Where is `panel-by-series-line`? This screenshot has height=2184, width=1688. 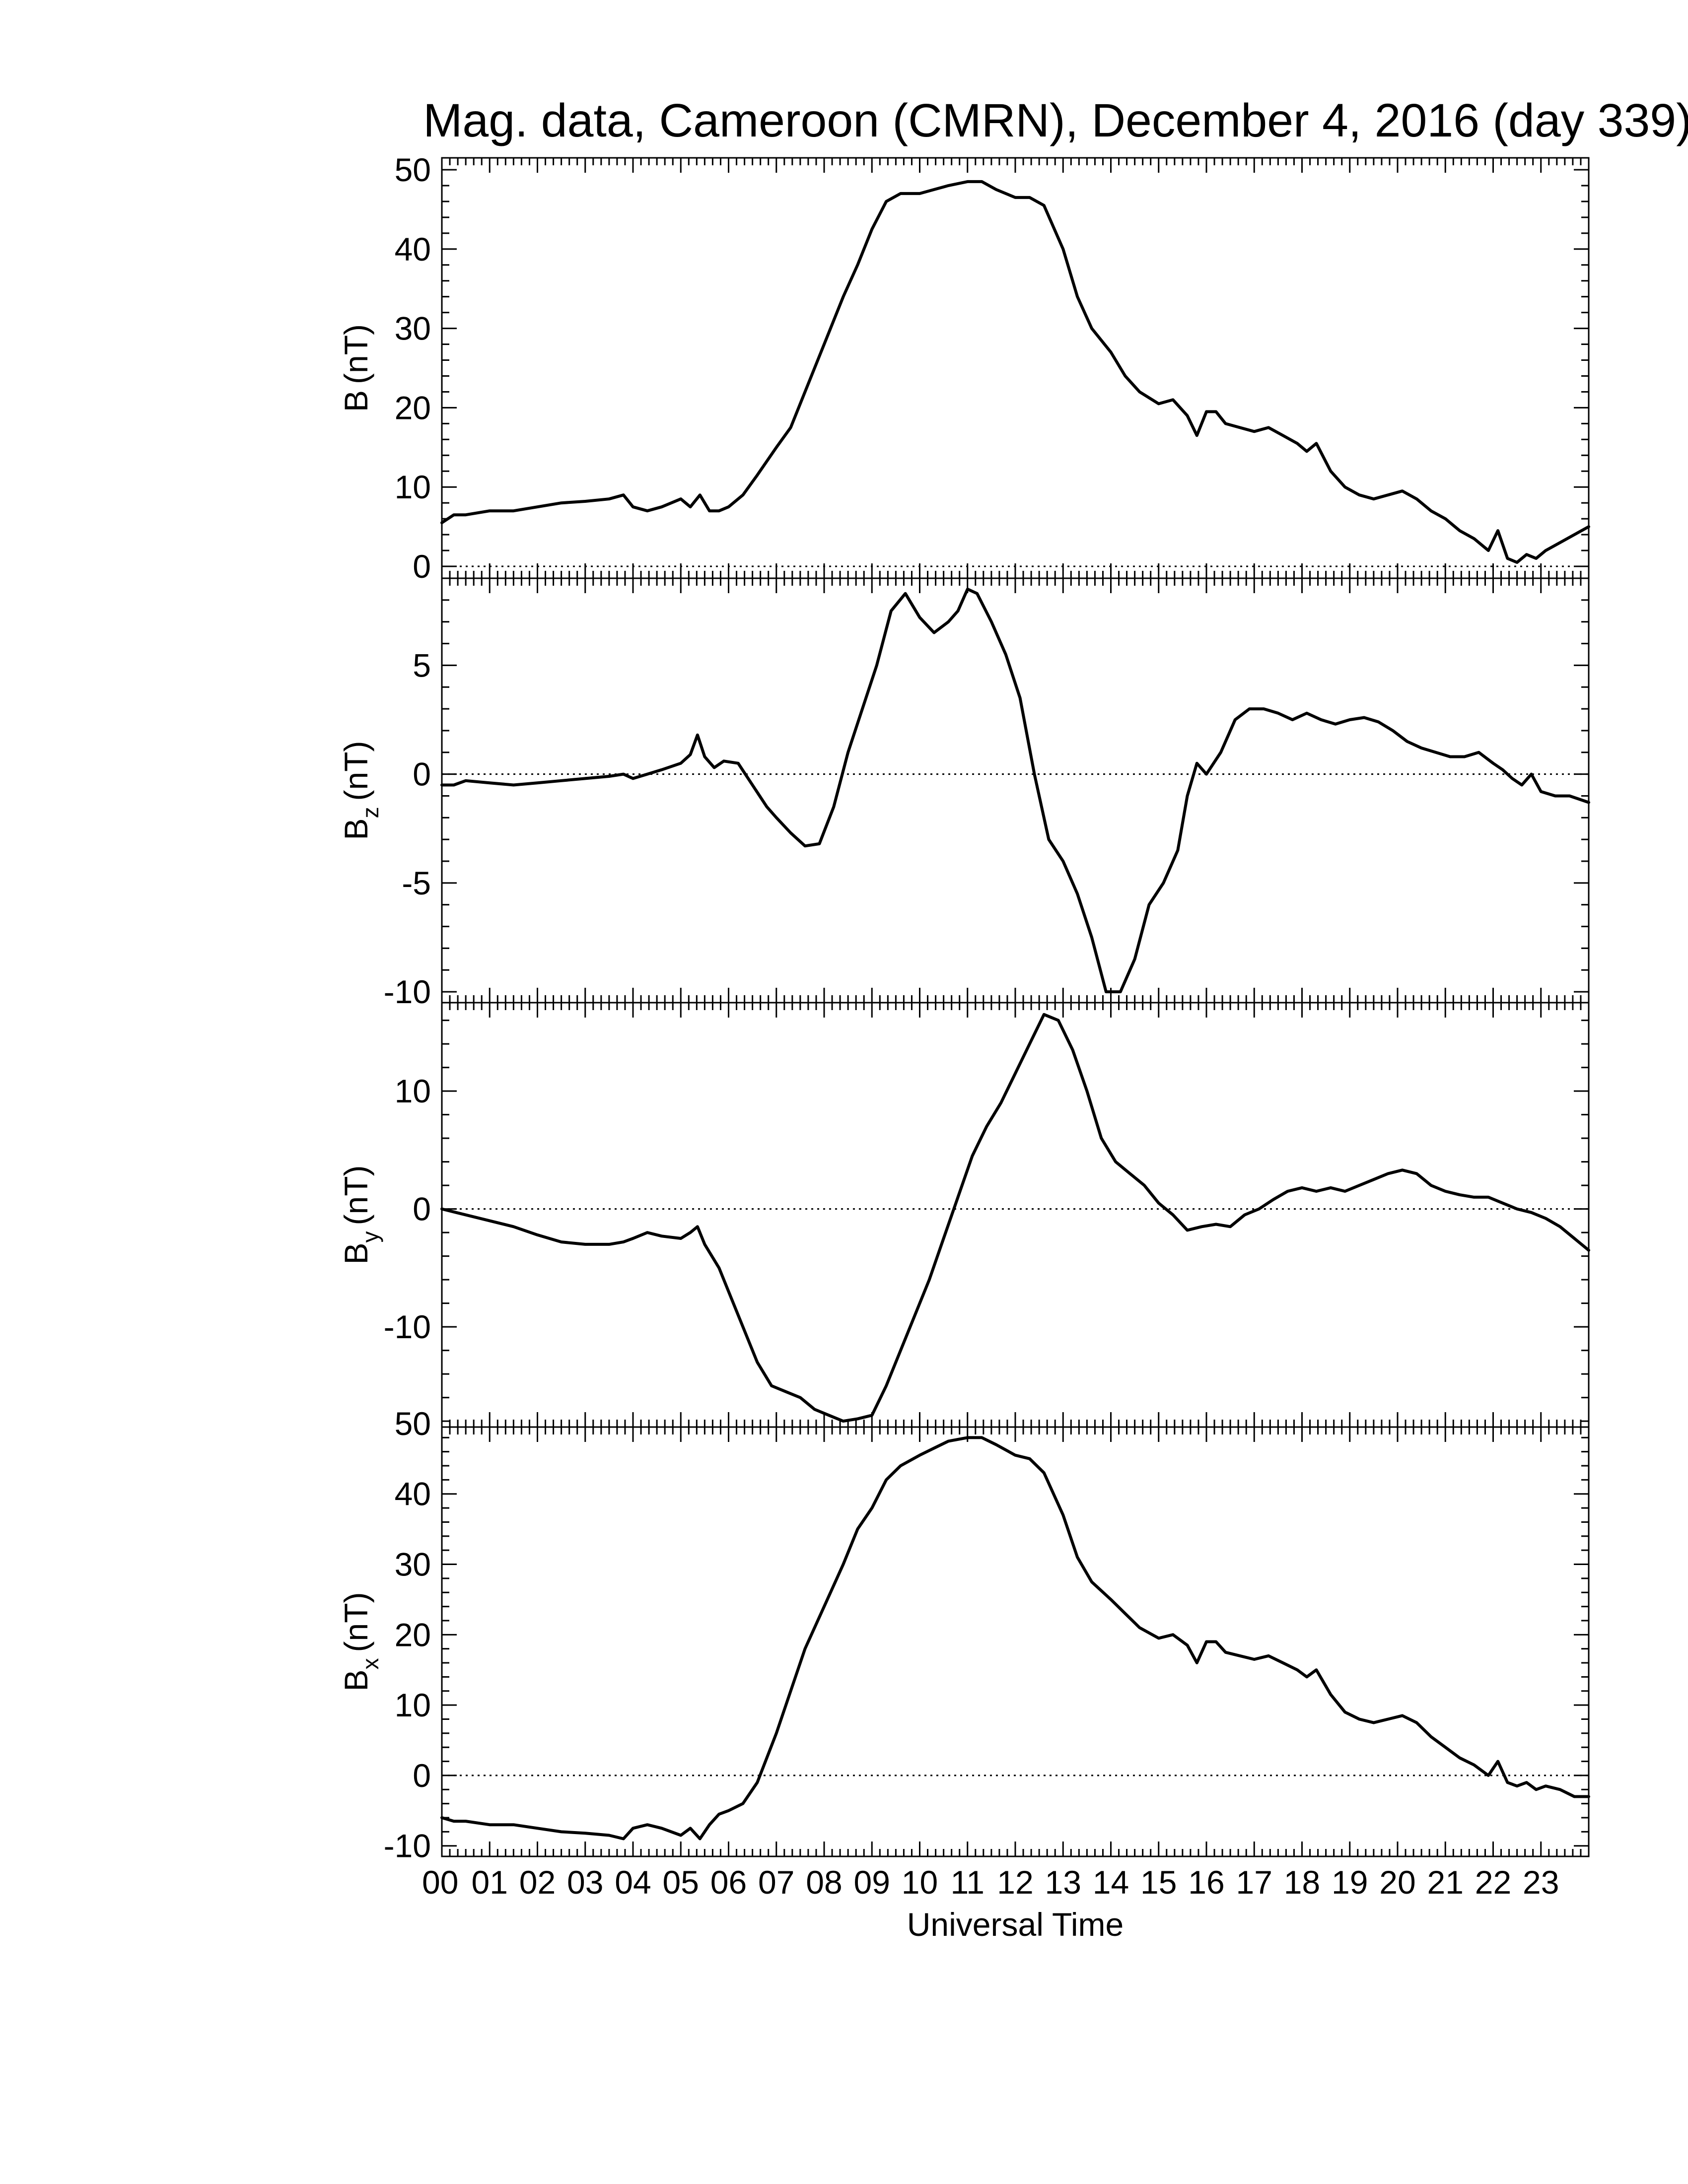 panel-by-series-line is located at coordinates (1015, 1218).